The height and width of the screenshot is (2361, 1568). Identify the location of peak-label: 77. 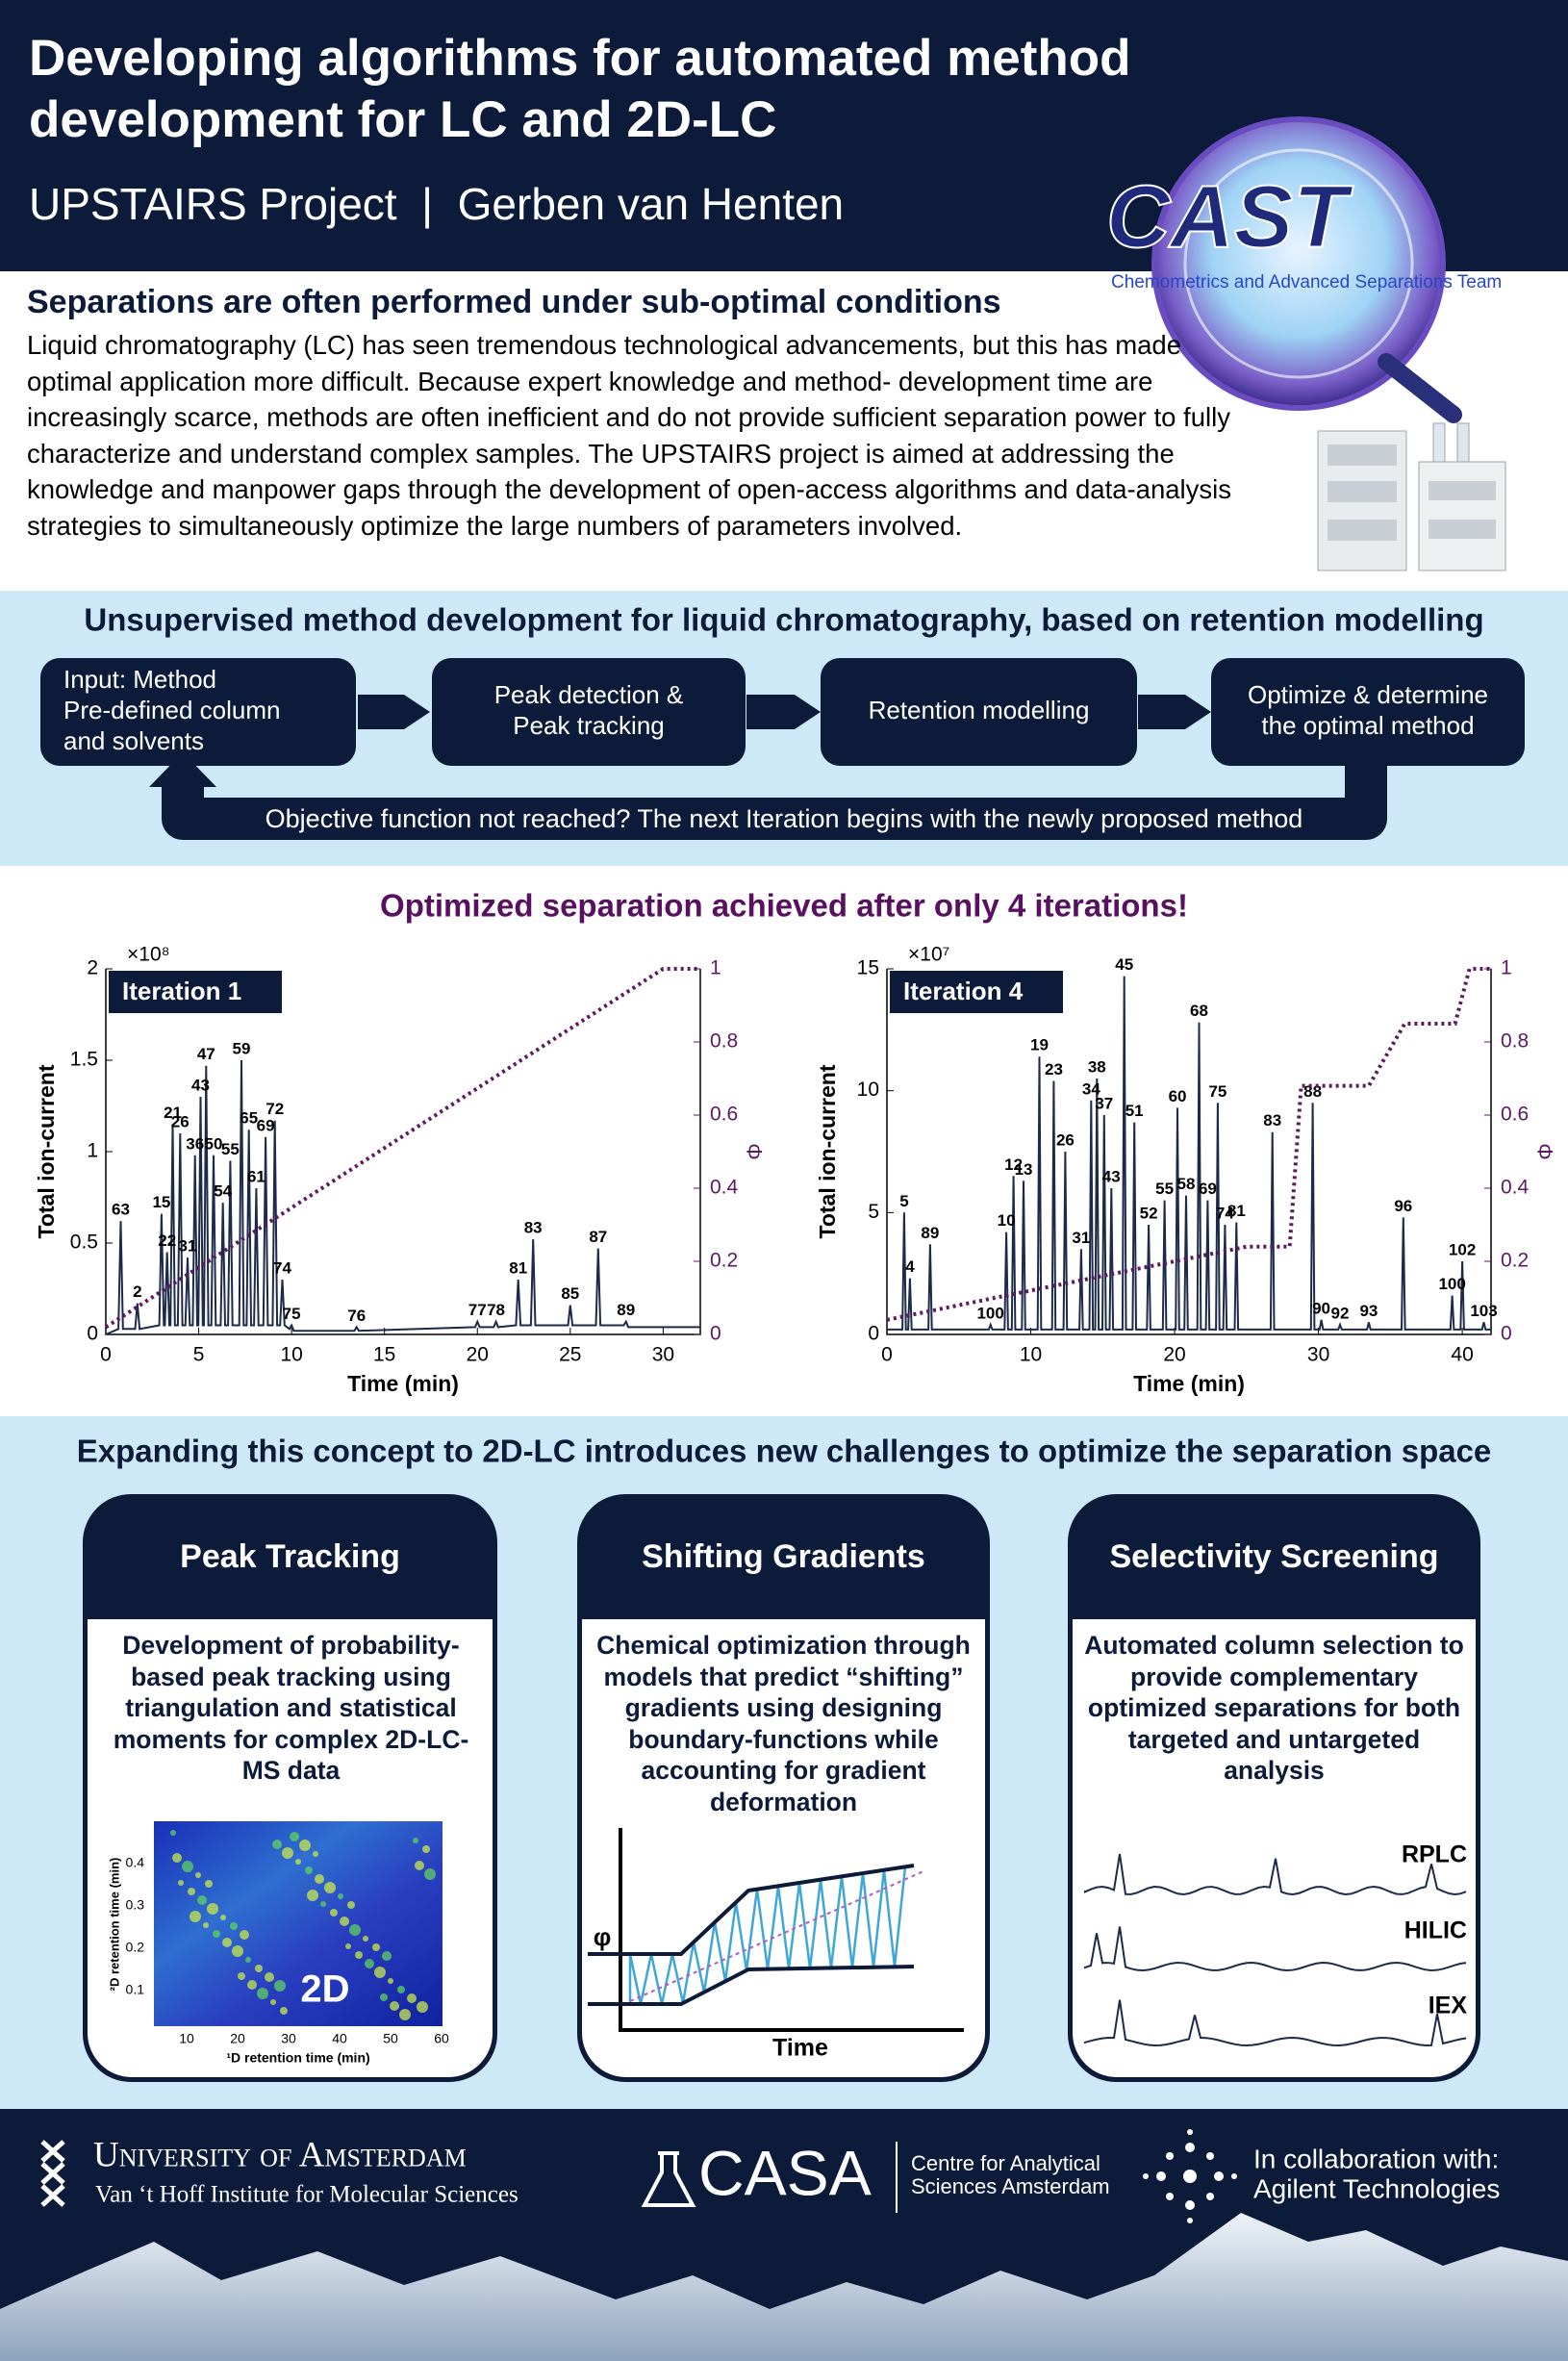
(477, 1310).